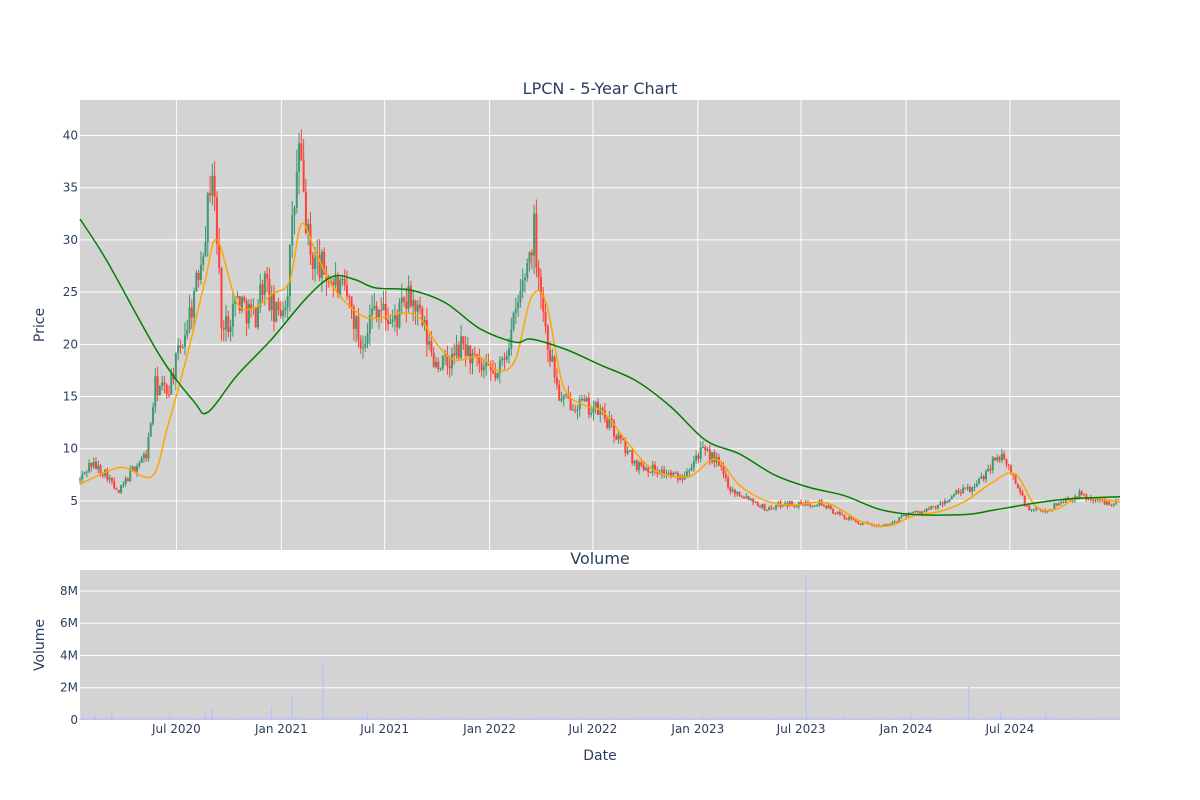 The height and width of the screenshot is (800, 1200). Describe the element at coordinates (69, 591) in the screenshot. I see `volume-y-tick-label: 8M` at that location.